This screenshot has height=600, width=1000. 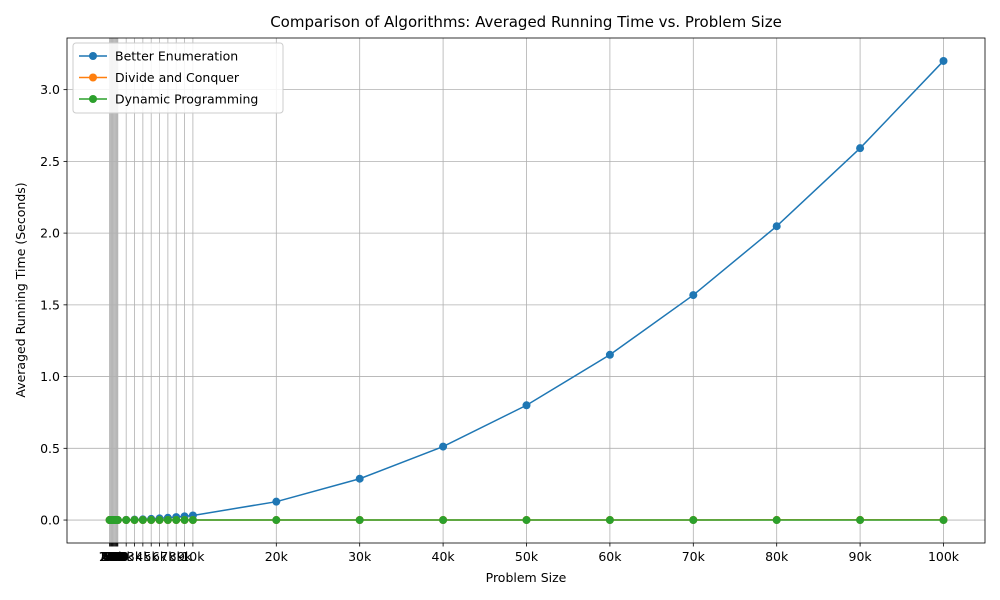 What do you see at coordinates (360, 556) in the screenshot?
I see `x-tick-label: 30k` at bounding box center [360, 556].